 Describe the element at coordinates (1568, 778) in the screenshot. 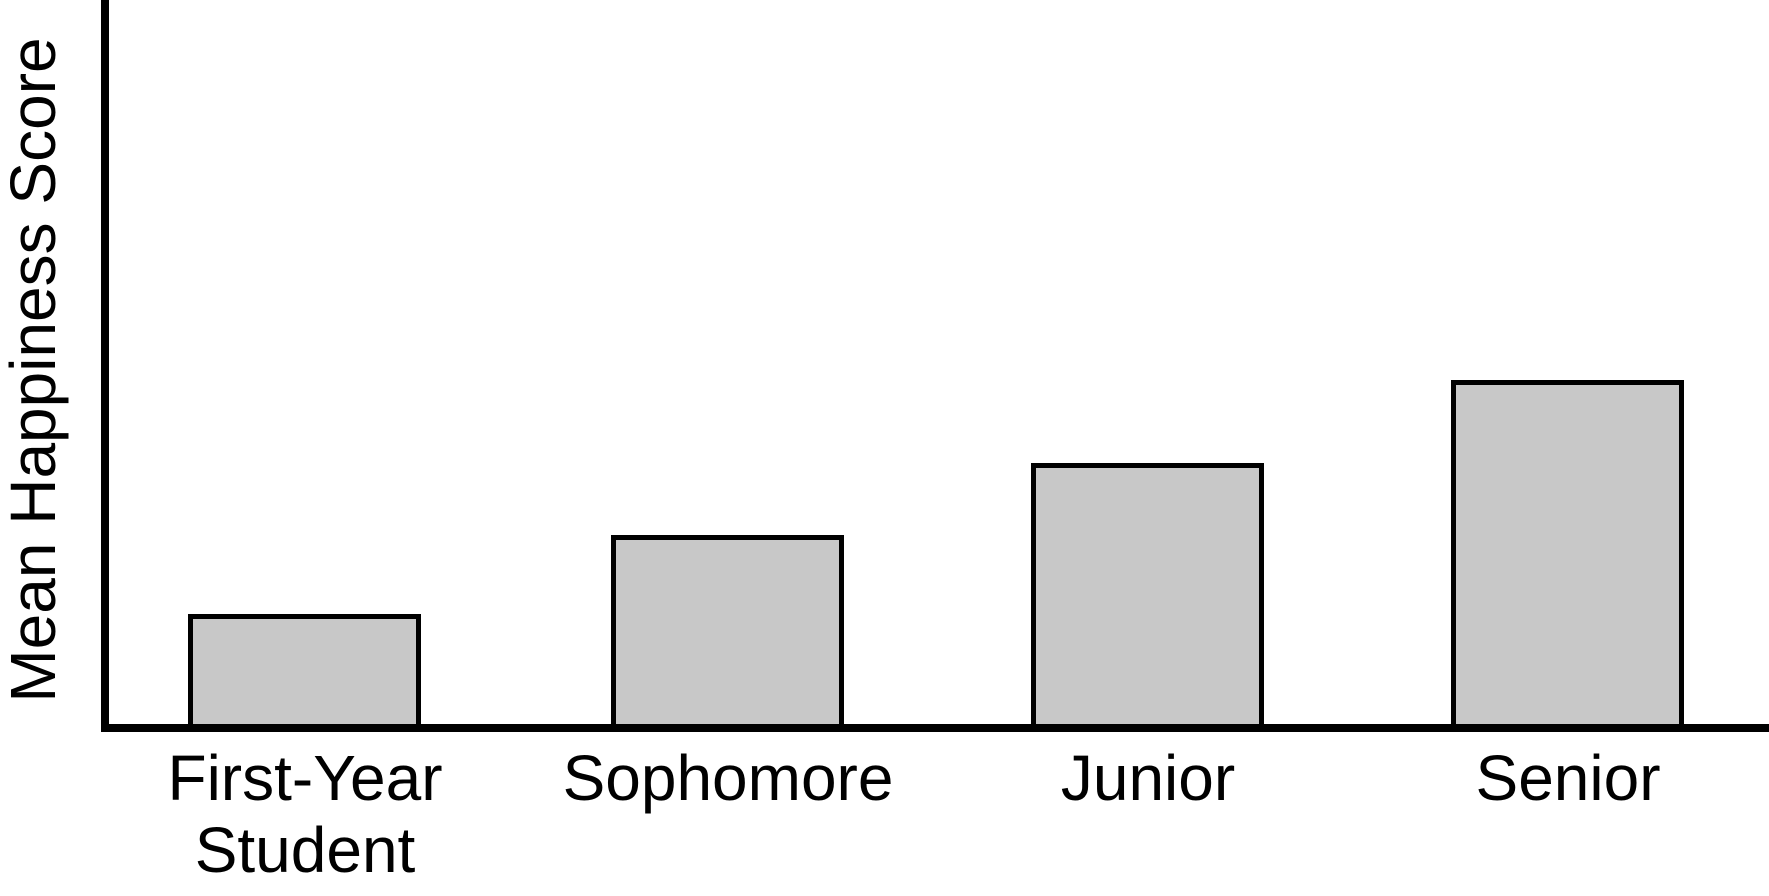

I see `x-label-senior: Senior` at that location.